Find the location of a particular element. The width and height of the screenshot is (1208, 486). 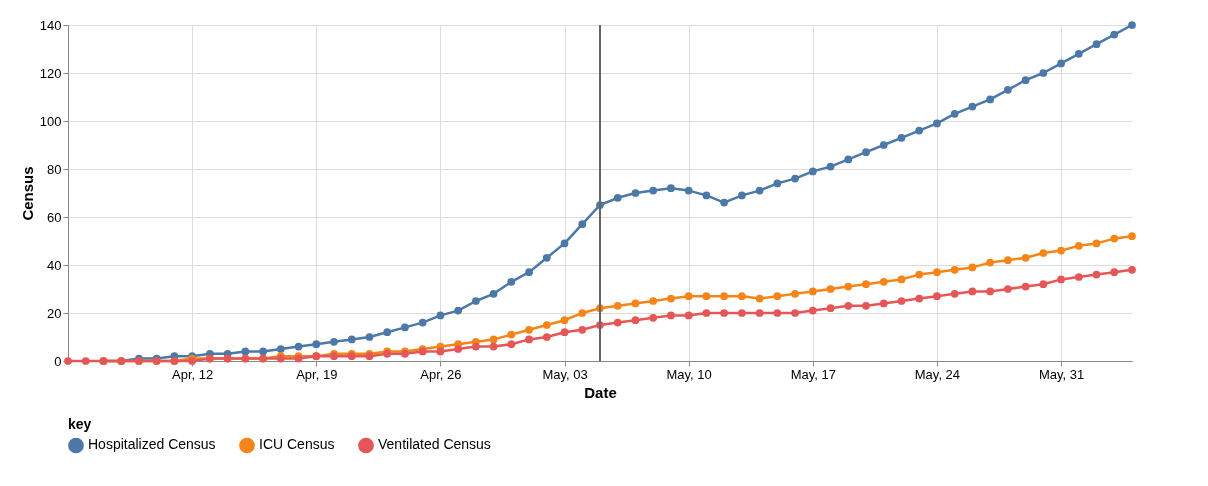

x-tick-label: May, 10 is located at coordinates (689, 374).